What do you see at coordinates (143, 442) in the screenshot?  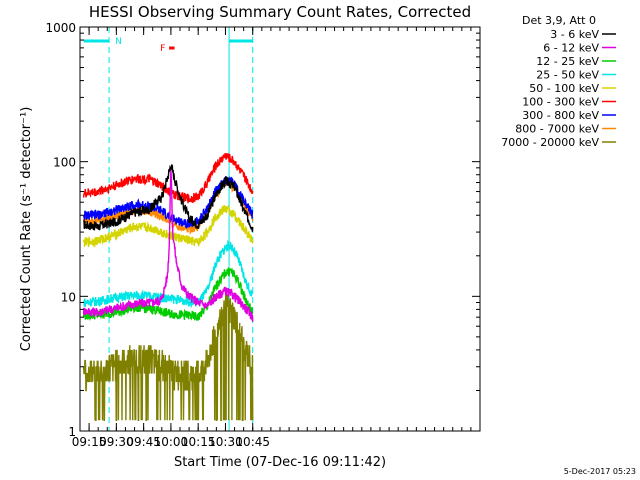 I see `x-tick-label: 09:45` at bounding box center [143, 442].